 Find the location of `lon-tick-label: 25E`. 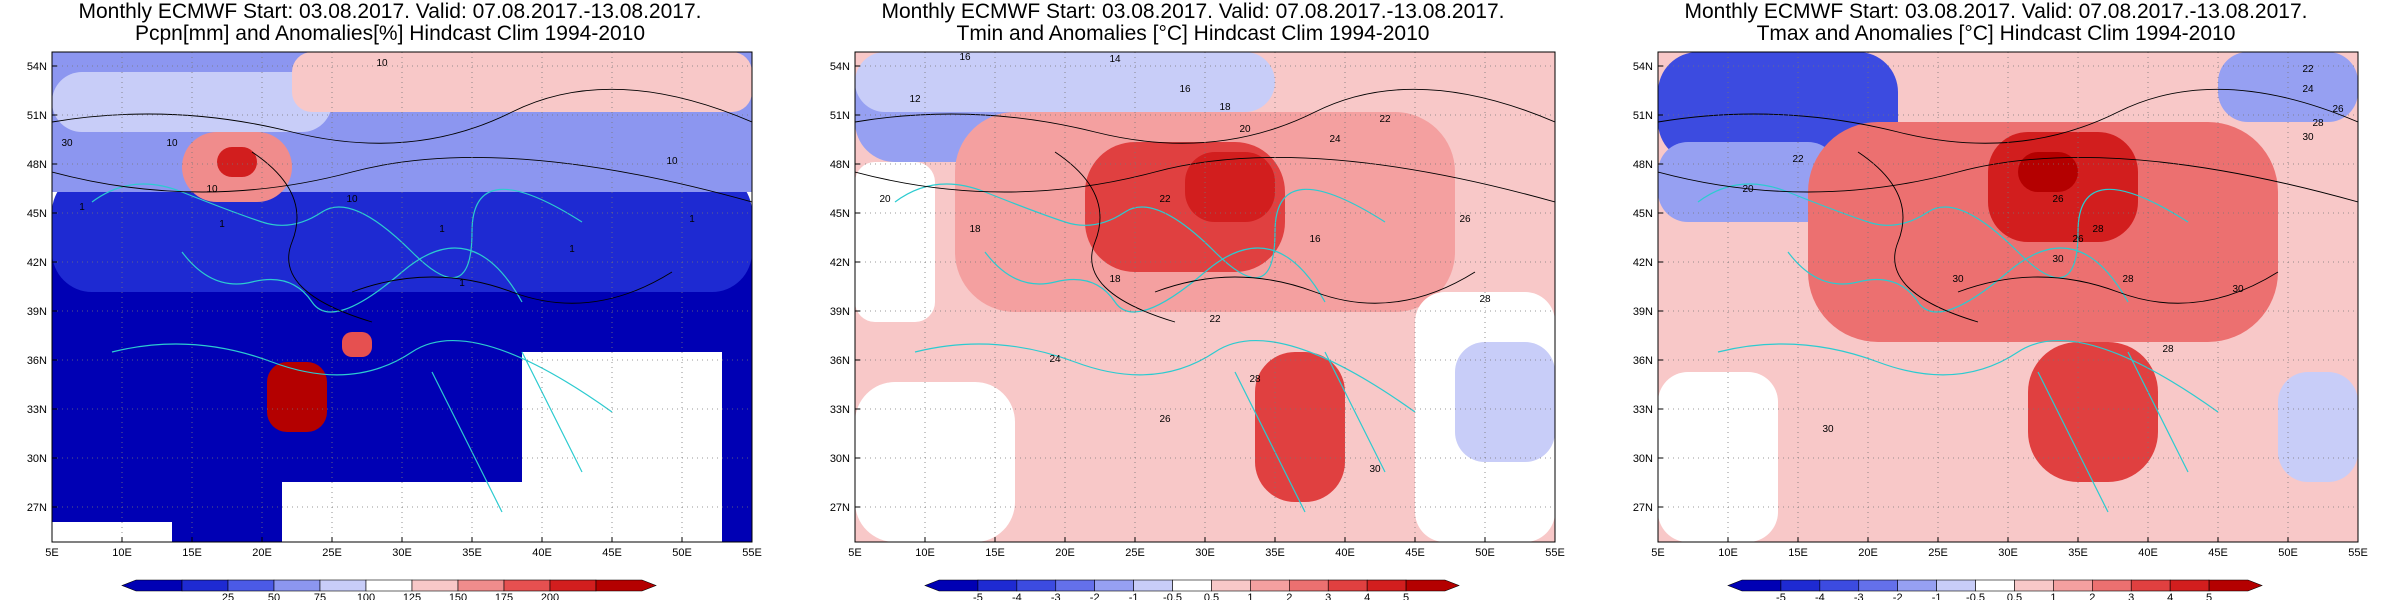

lon-tick-label: 25E is located at coordinates (332, 553).